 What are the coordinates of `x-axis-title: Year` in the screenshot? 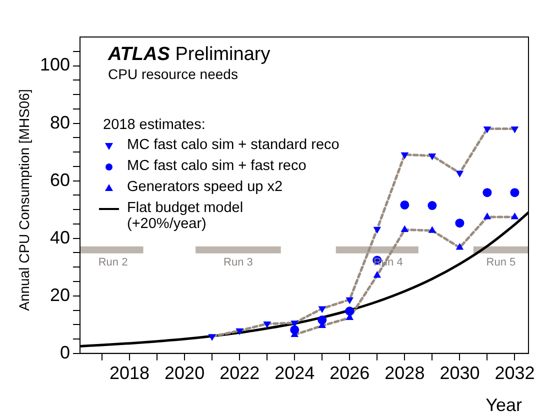 It's located at (504, 405).